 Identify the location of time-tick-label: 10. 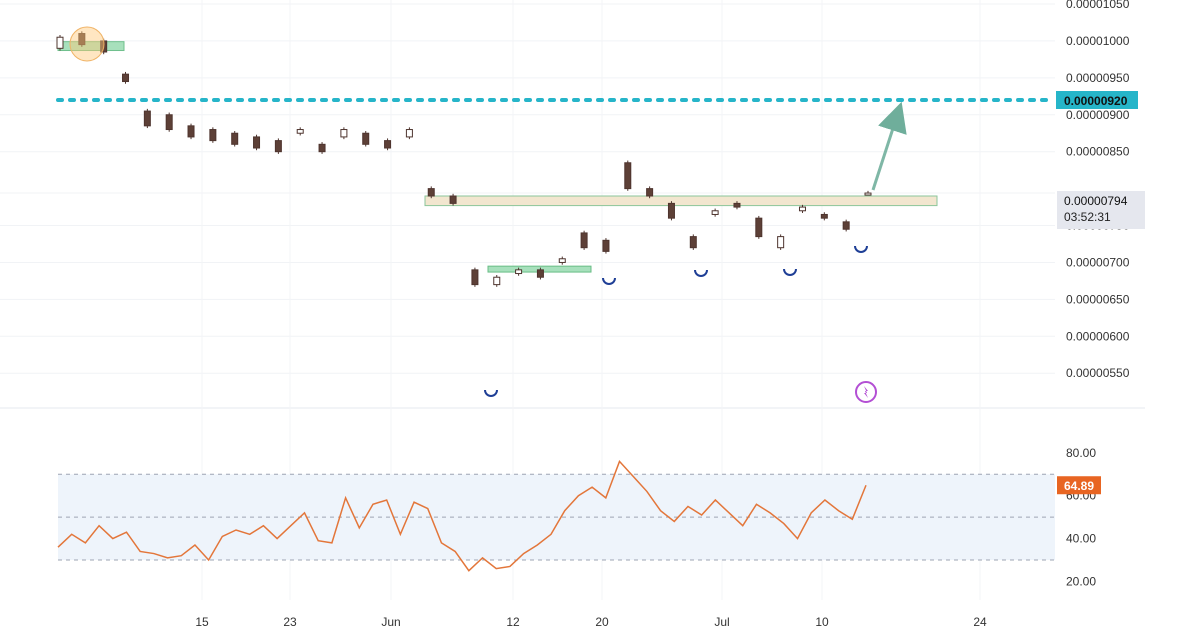
(822, 622).